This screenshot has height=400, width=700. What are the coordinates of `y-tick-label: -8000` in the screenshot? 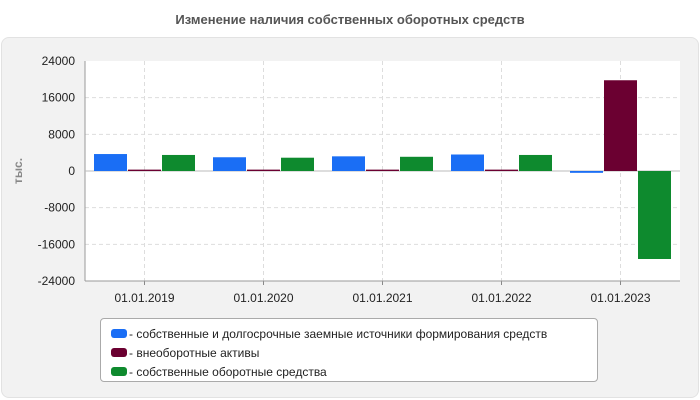 It's located at (59, 208).